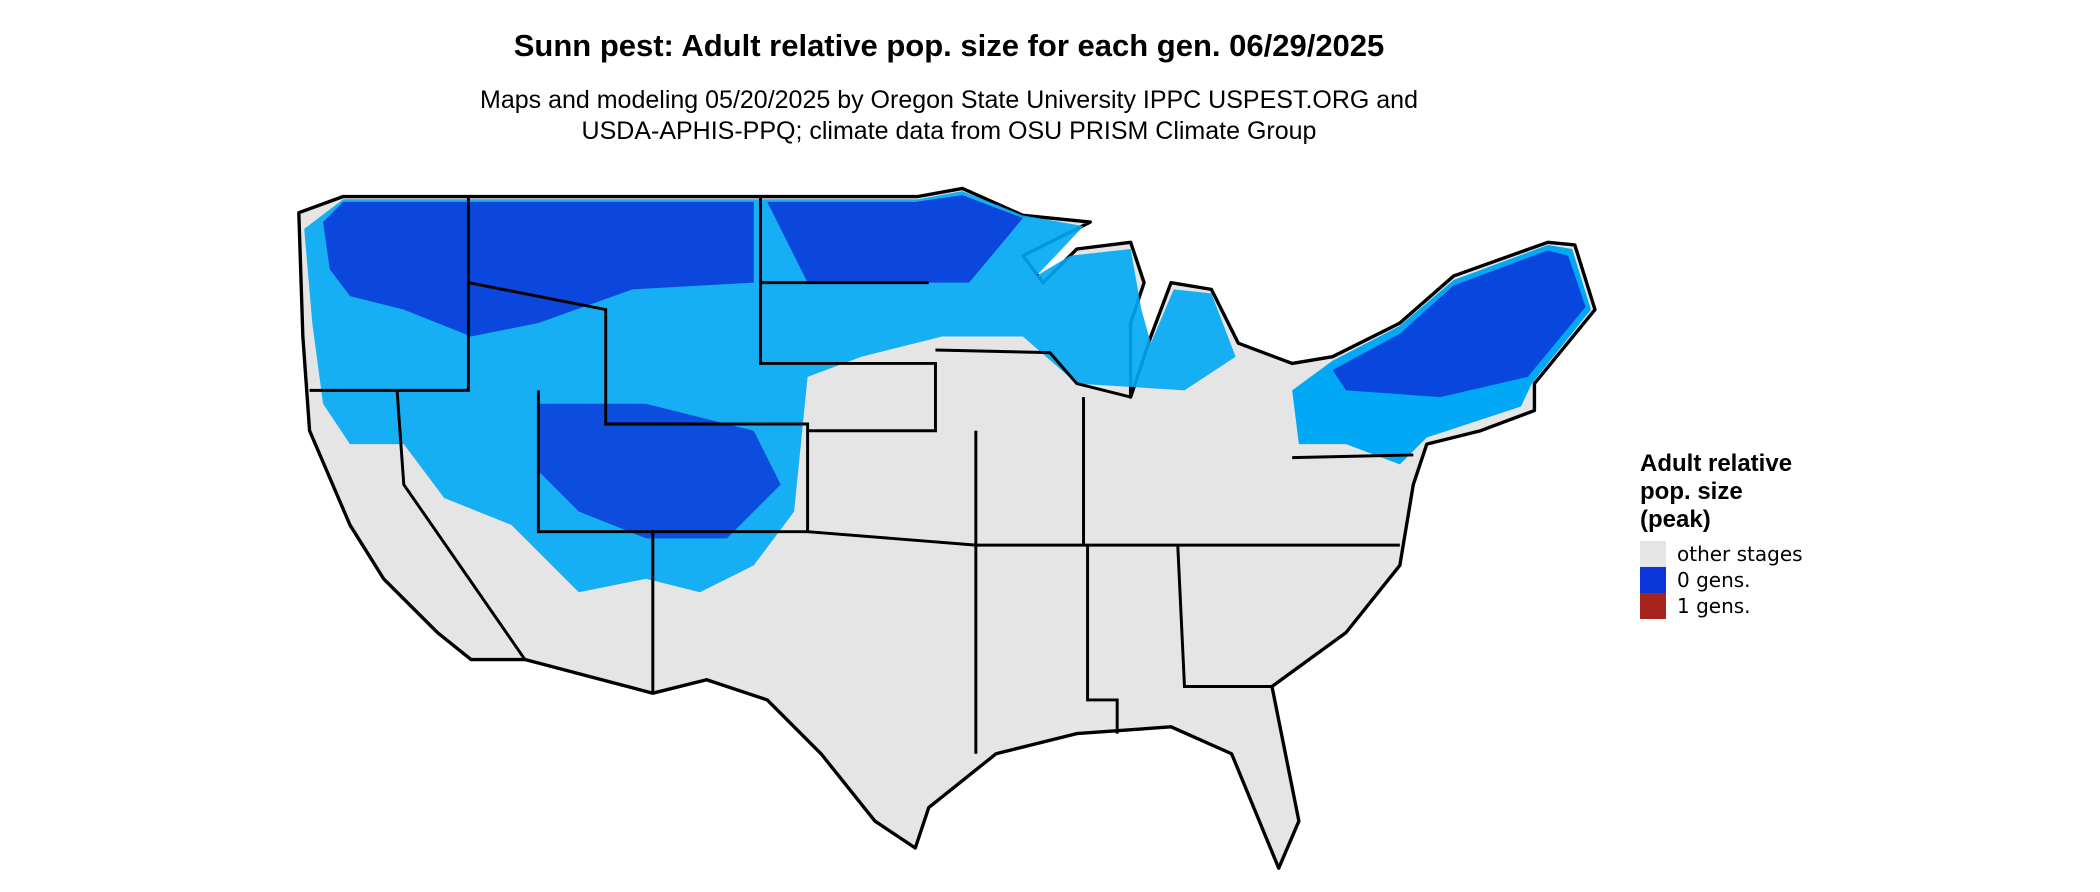 The image size is (2100, 892). Describe the element at coordinates (1740, 554) in the screenshot. I see `legend-label: other stages` at that location.